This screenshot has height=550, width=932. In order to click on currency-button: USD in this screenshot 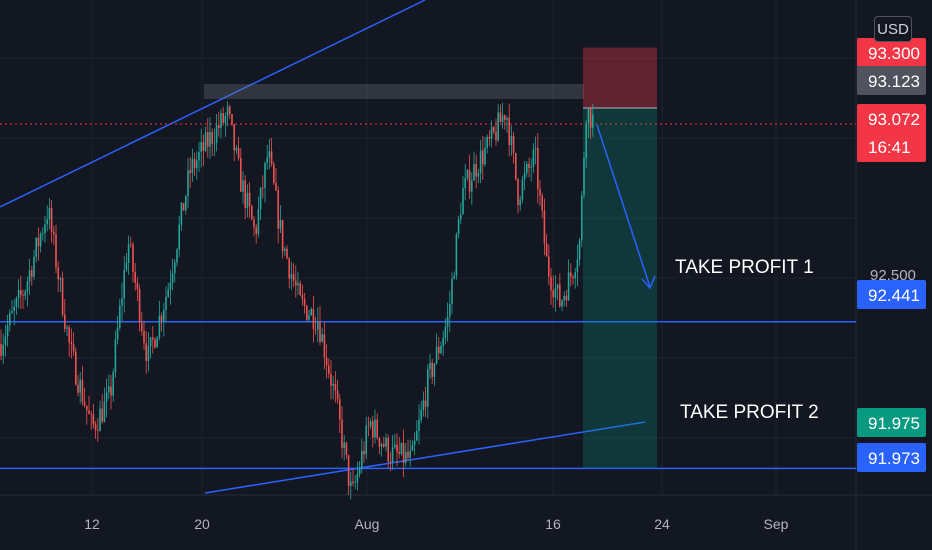, I will do `click(893, 29)`.